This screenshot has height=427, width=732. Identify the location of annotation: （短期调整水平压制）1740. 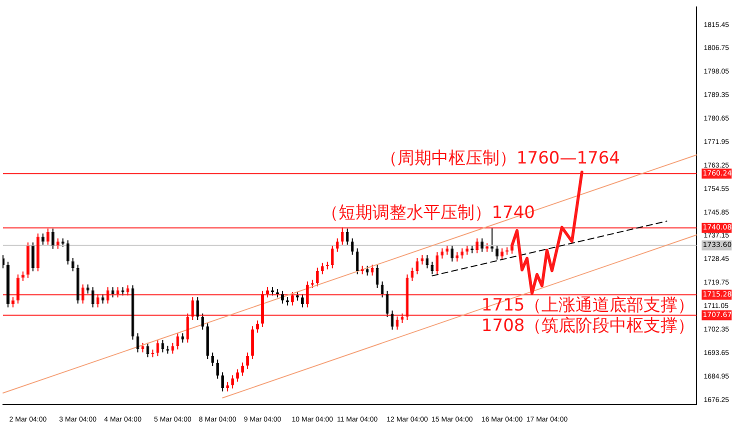
(428, 212).